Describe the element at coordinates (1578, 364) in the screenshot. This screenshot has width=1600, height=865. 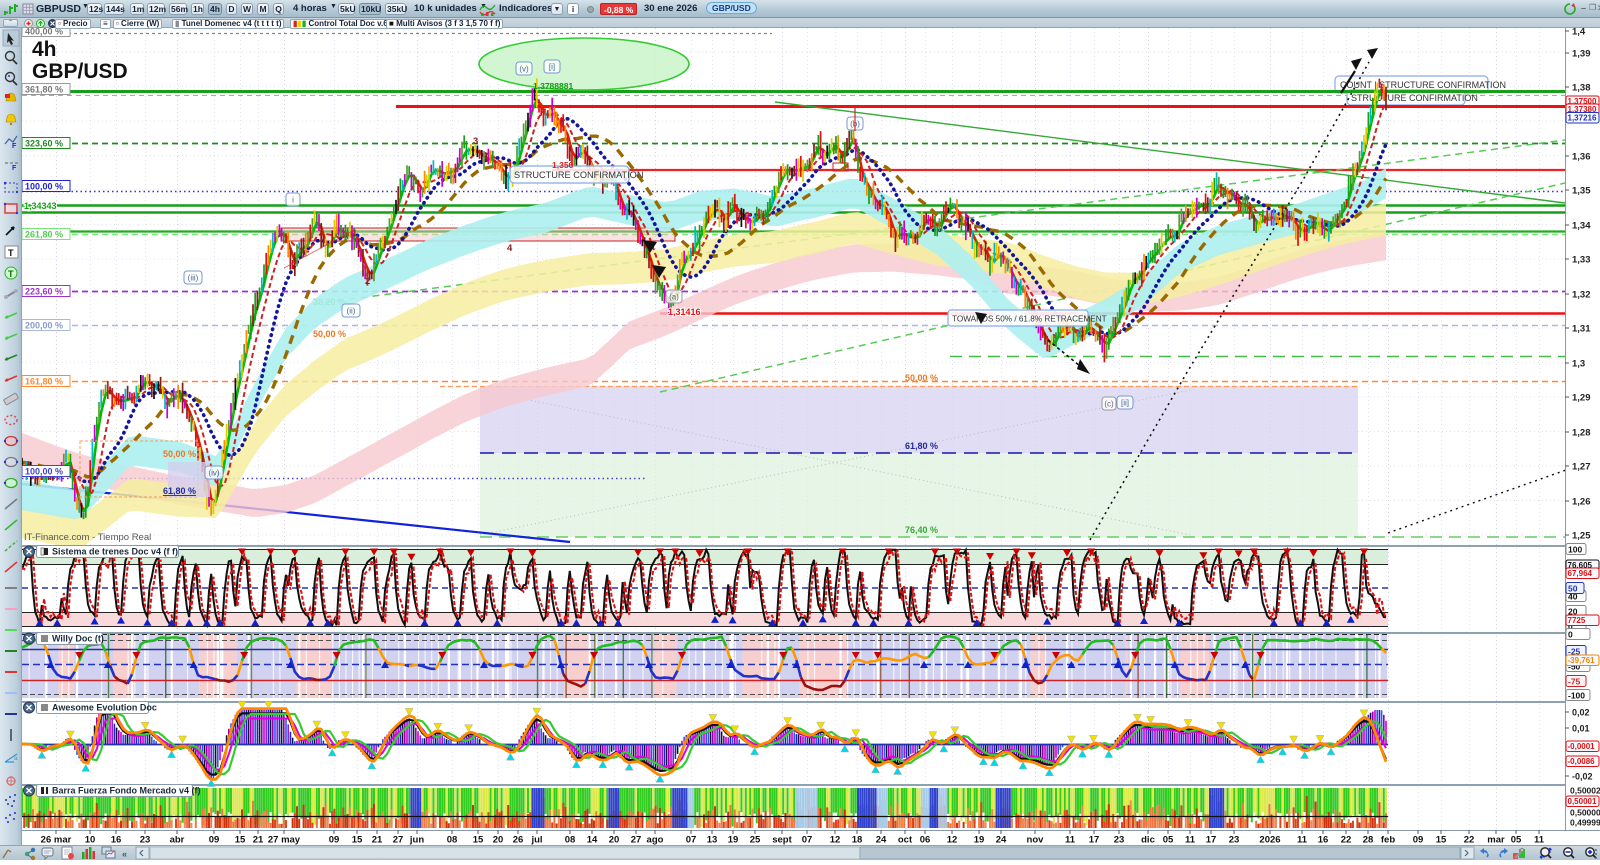
I see `svg-text: 1,3` at that location.